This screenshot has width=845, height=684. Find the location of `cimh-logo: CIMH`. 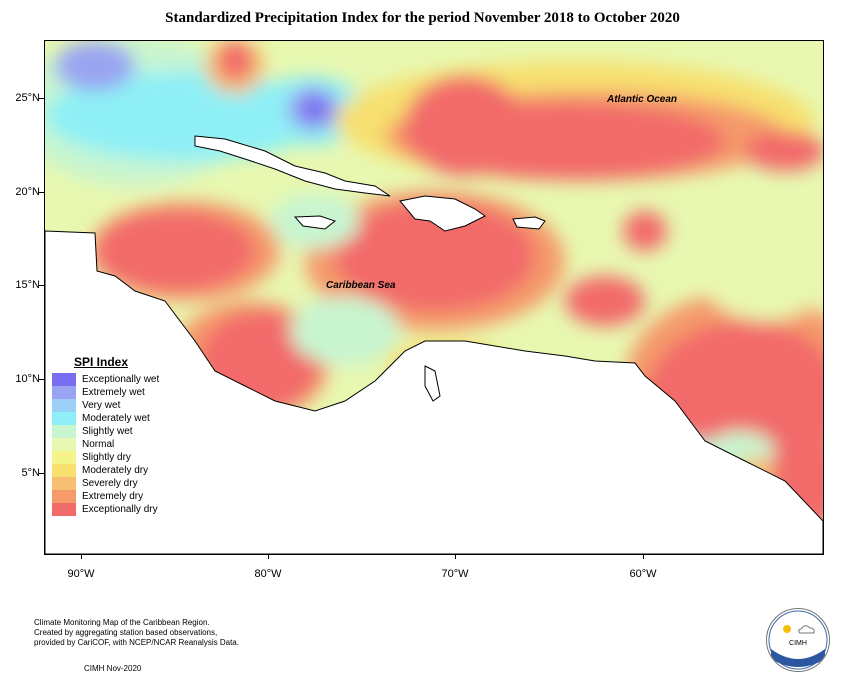

cimh-logo: CIMH is located at coordinates (798, 640).